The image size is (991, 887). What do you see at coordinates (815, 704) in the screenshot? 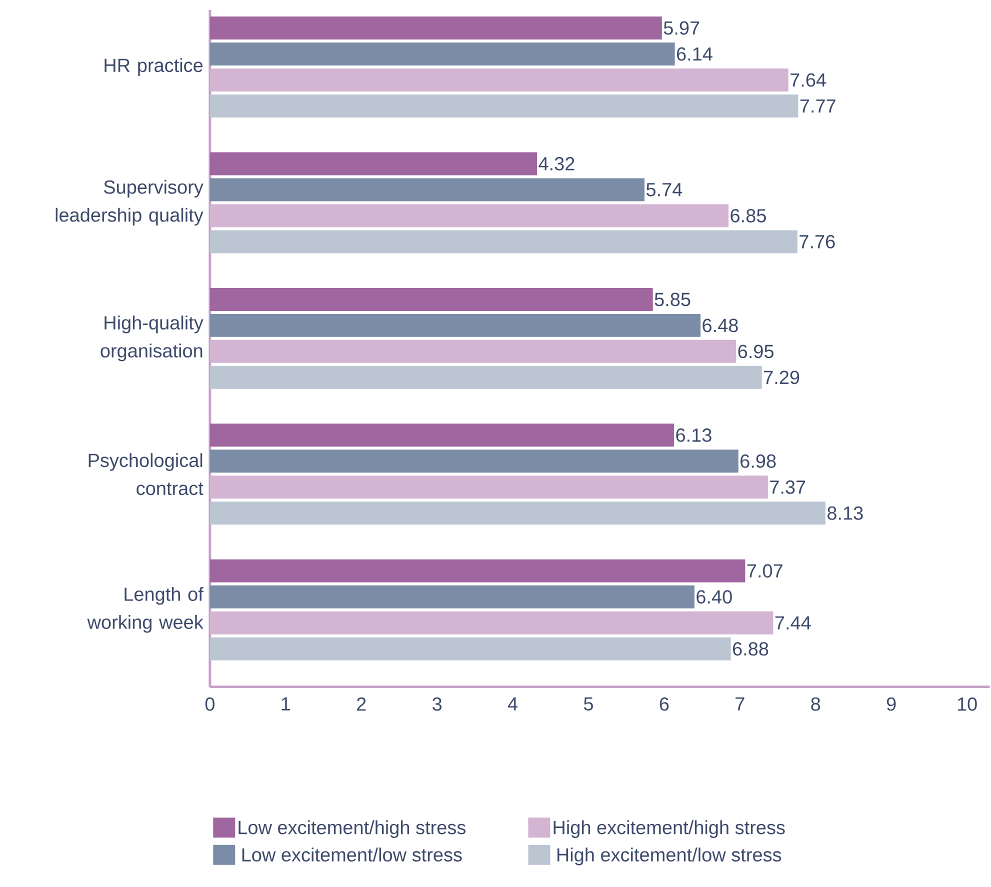
I see `x-tick-label: 8` at bounding box center [815, 704].